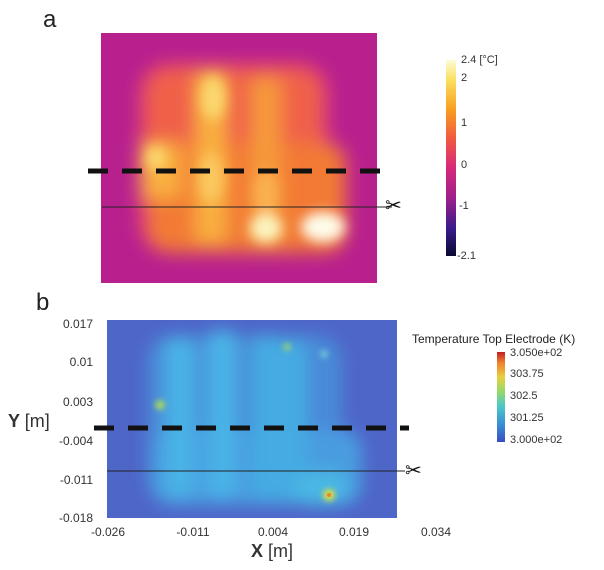 The height and width of the screenshot is (570, 604). I want to click on panel-b-colorbar-tick: 301.25, so click(527, 418).